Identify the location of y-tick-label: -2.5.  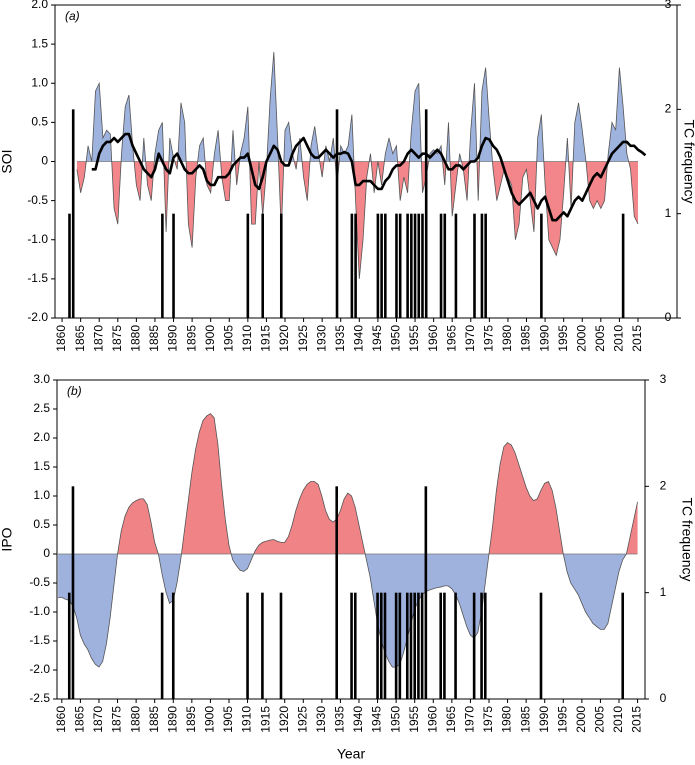
(39, 698).